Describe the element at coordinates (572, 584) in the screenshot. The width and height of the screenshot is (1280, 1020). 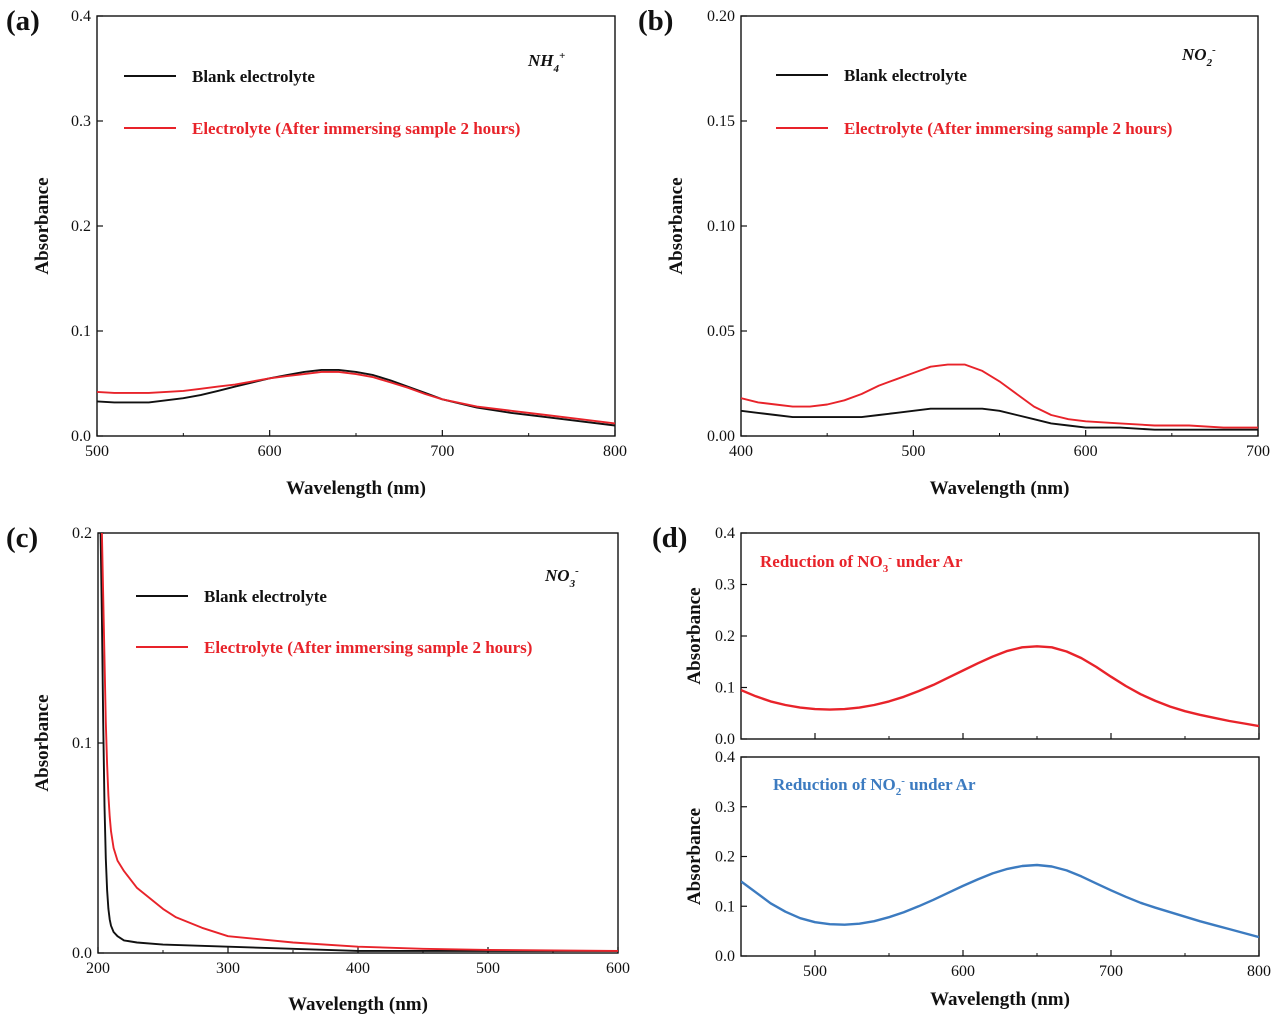
I see `ion-subscript: 3` at that location.